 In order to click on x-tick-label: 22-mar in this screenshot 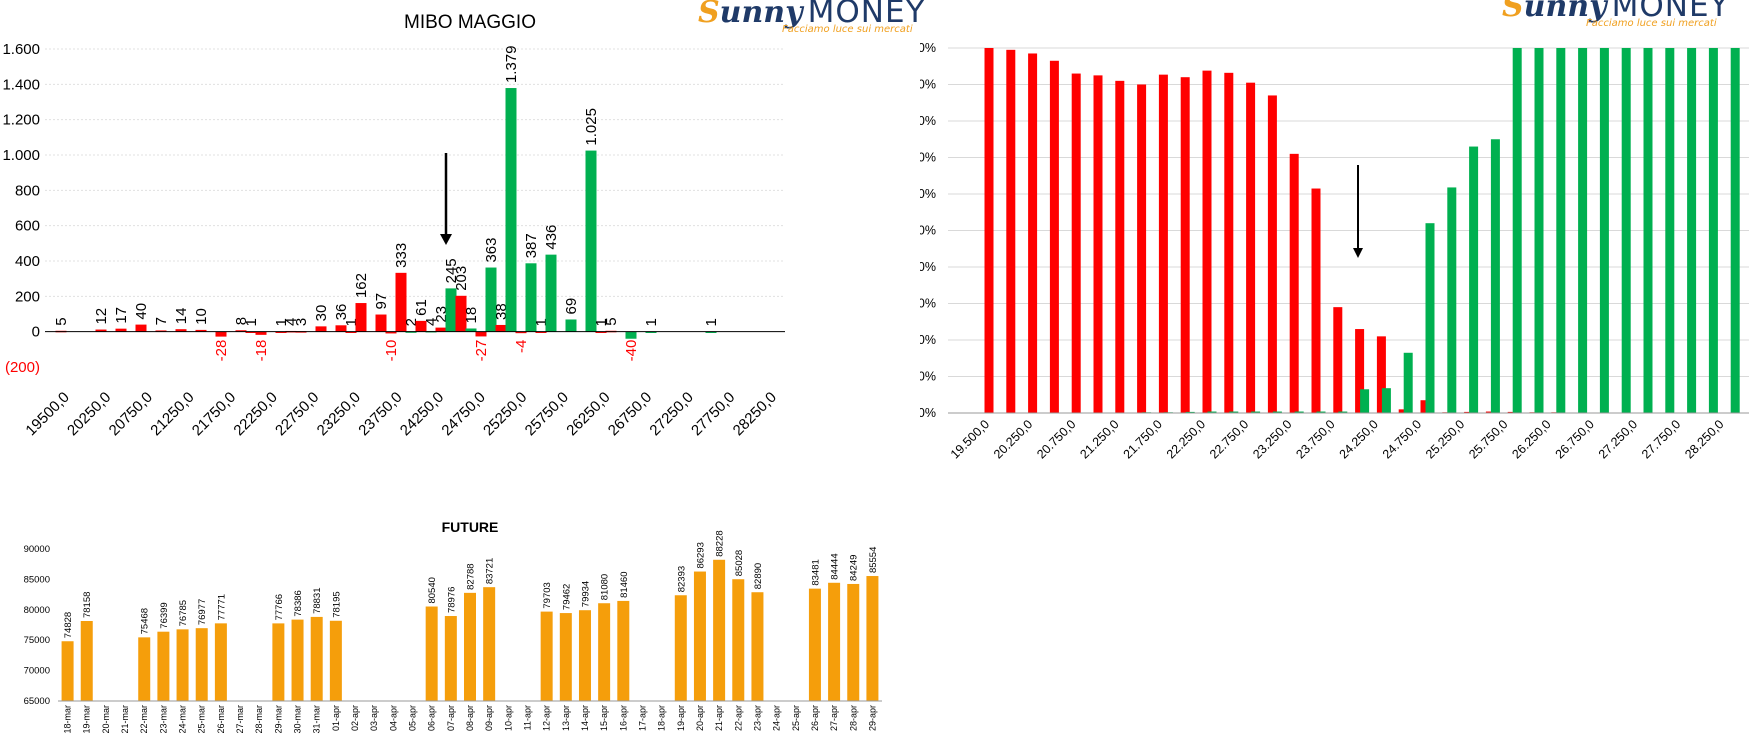, I will do `click(144, 719)`.